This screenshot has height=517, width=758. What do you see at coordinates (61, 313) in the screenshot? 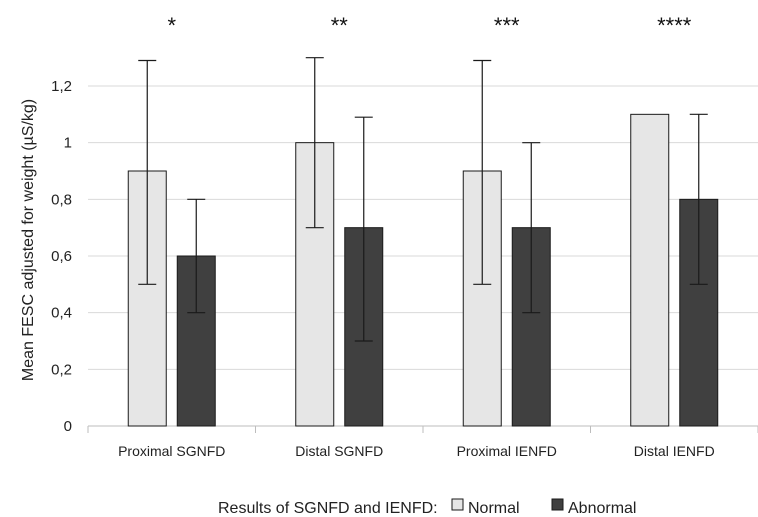
I see `y-tick-label: 0,4` at bounding box center [61, 313].